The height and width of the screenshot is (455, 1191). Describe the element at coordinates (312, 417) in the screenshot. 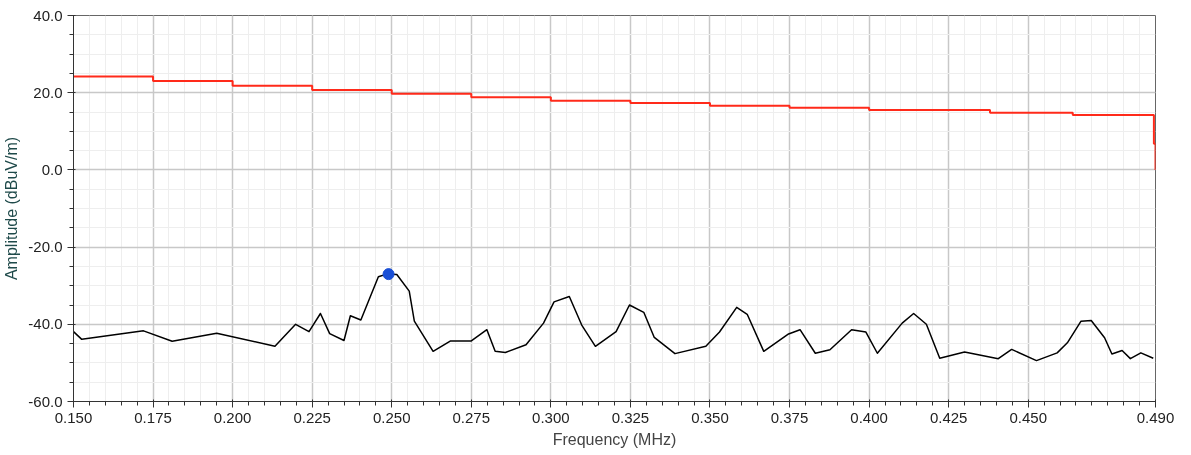

I see `x-tick-label: 0.225` at that location.